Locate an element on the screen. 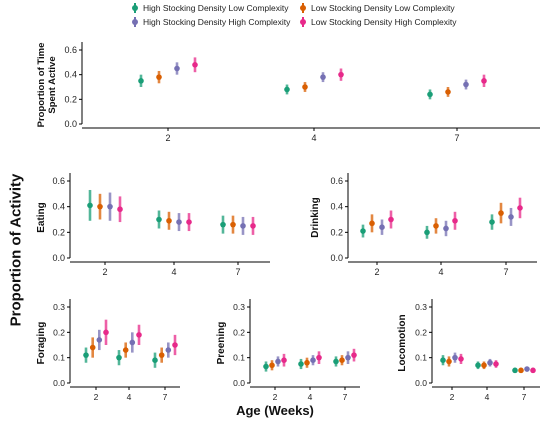 Image resolution: width=550 pixels, height=426 pixels. panel-3-x-tick-label: 7 is located at coordinates (505, 272).